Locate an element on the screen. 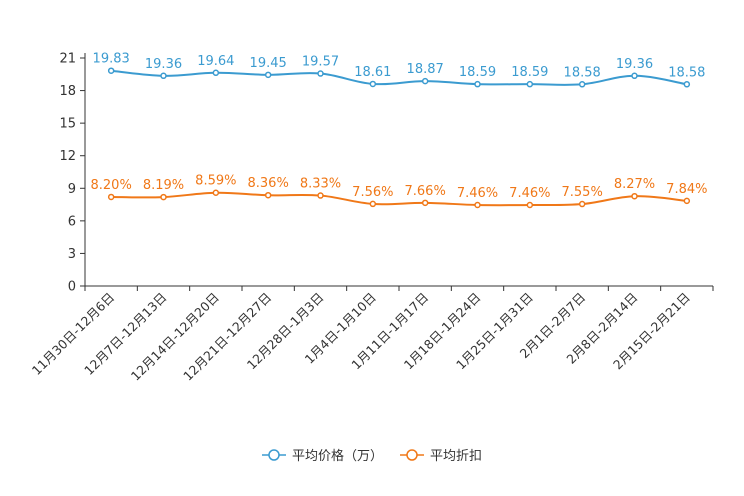  y-tick-label: 3 is located at coordinates (72, 254).